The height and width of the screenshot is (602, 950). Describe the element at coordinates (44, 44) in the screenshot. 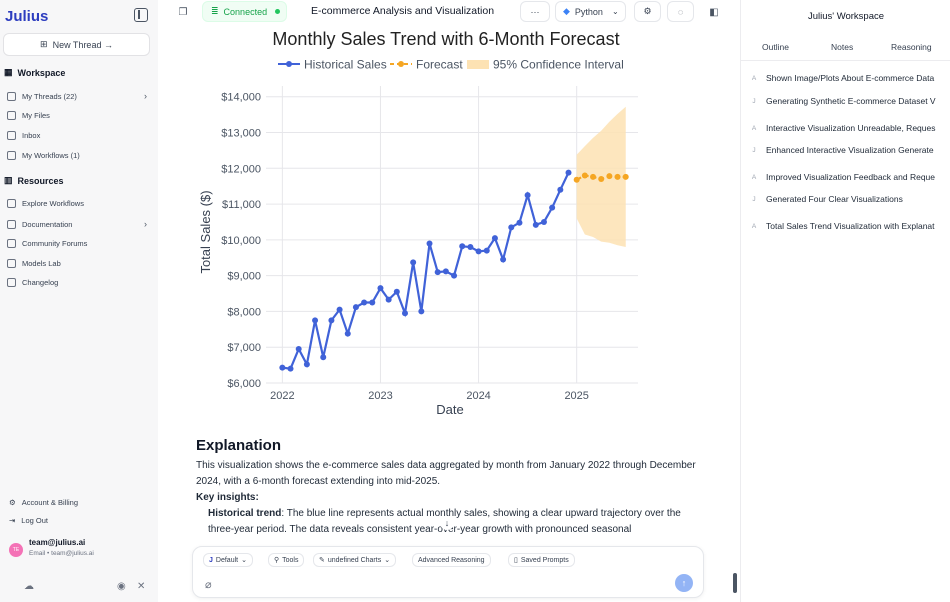

I see `new-thread-icon: ⊞` at that location.